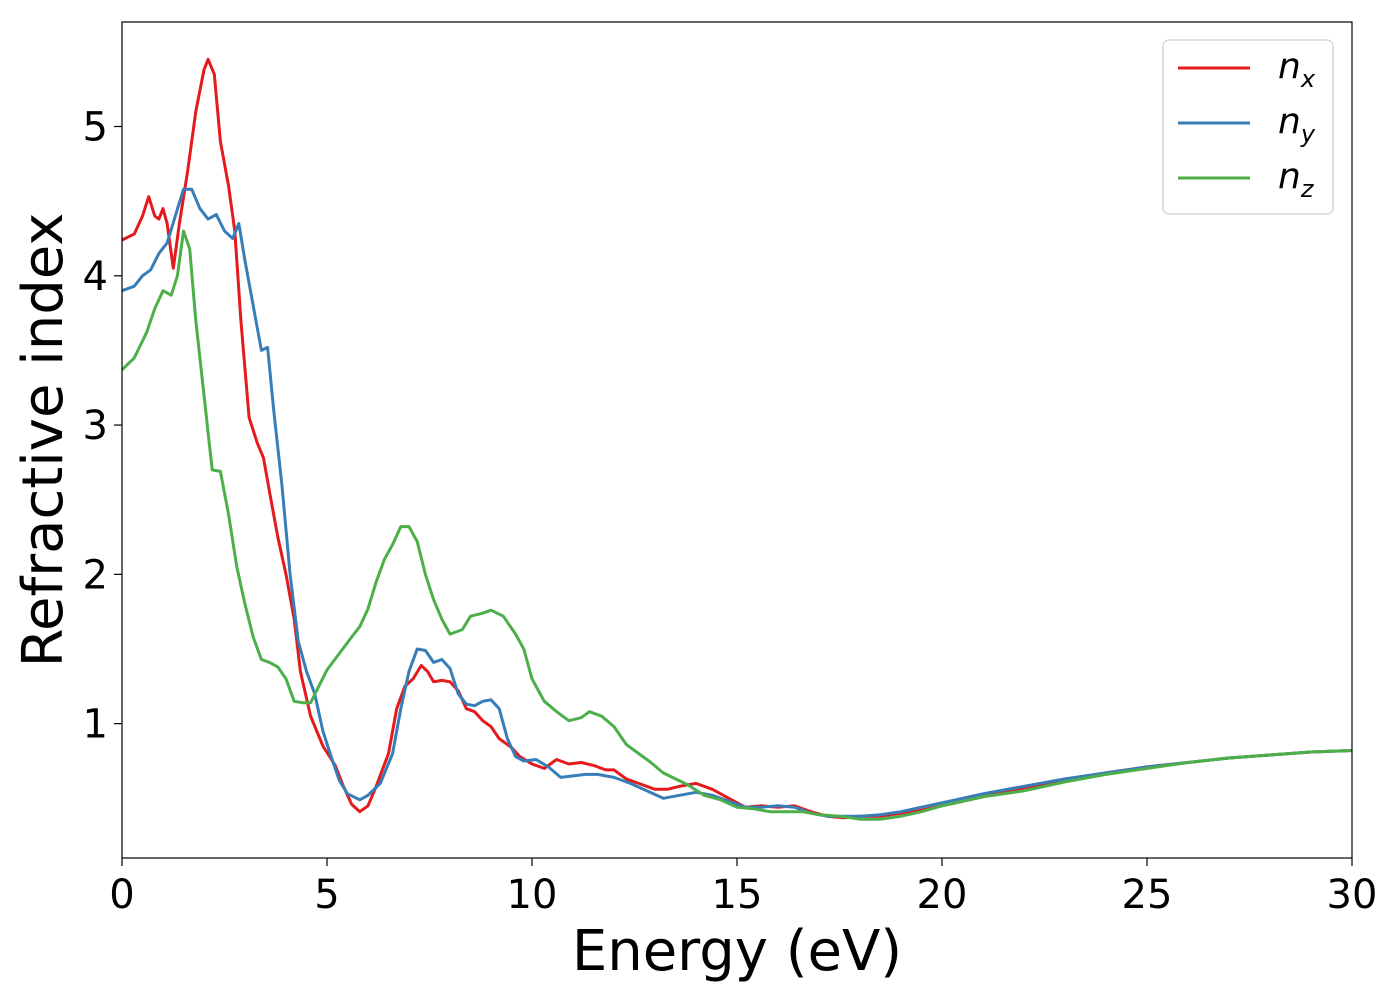 Image resolution: width=1400 pixels, height=1000 pixels. I want to click on legend-label-y: ny, so click(1297, 124).